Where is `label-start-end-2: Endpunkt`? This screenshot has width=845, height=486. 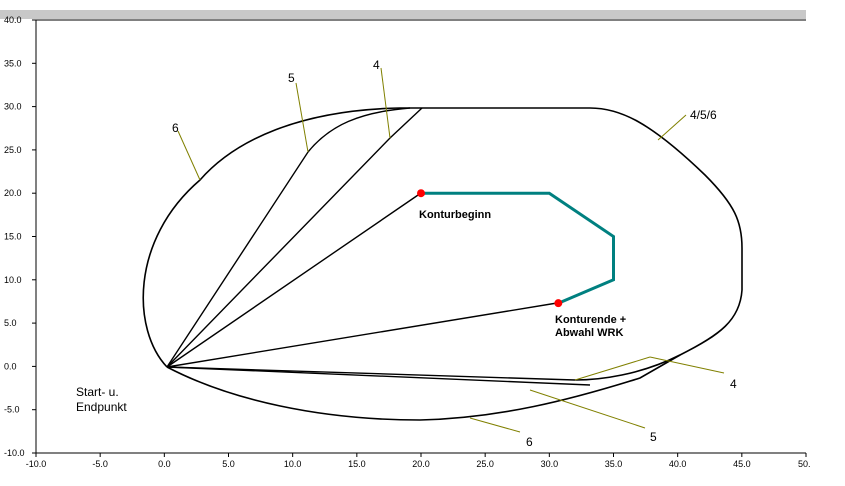 label-start-end-2: Endpunkt is located at coordinates (101, 407).